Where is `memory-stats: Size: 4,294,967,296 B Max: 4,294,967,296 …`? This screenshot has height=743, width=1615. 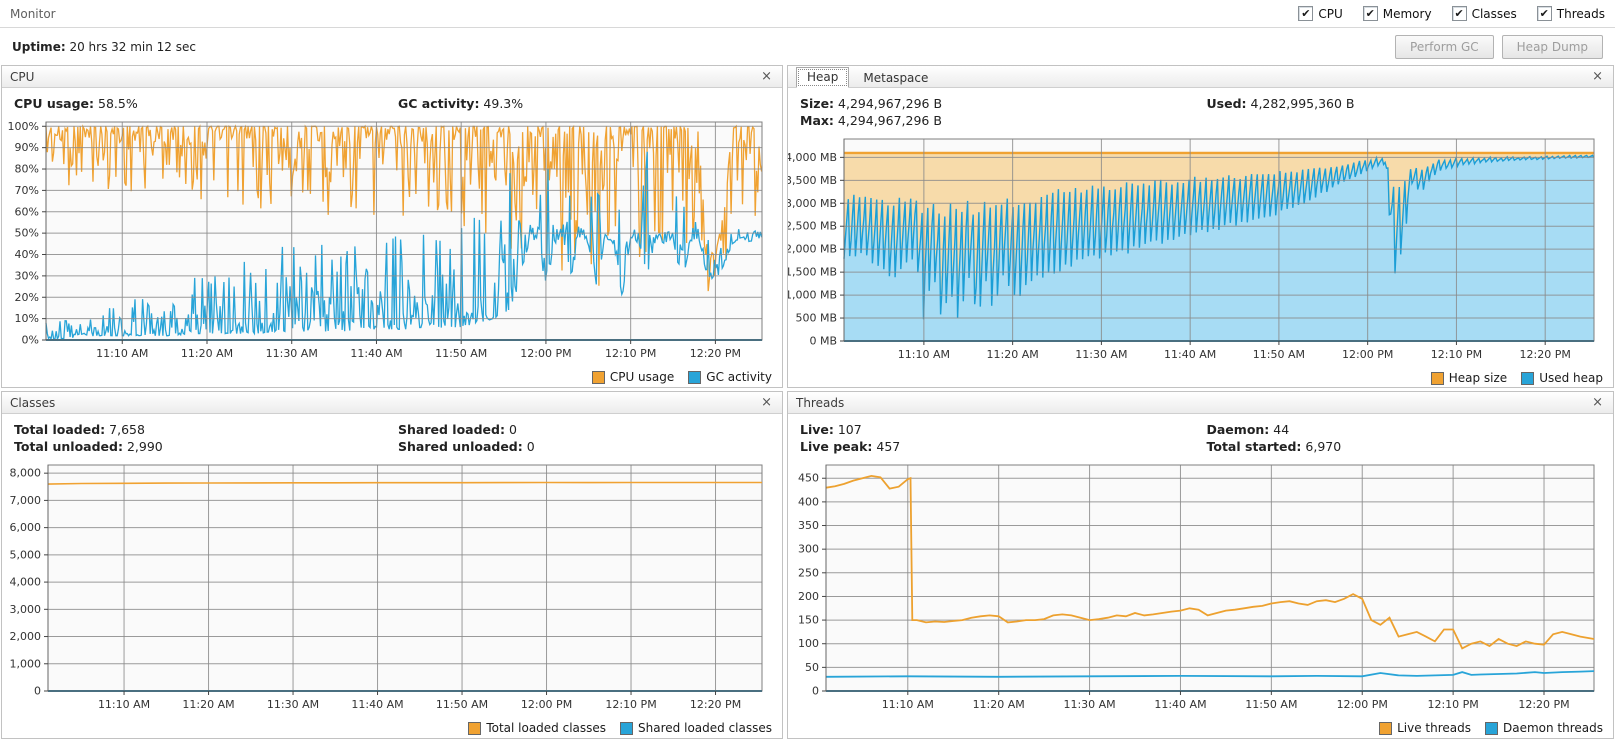 memory-stats: Size: 4,294,967,296 B Max: 4,294,967,296 … is located at coordinates (1200, 109).